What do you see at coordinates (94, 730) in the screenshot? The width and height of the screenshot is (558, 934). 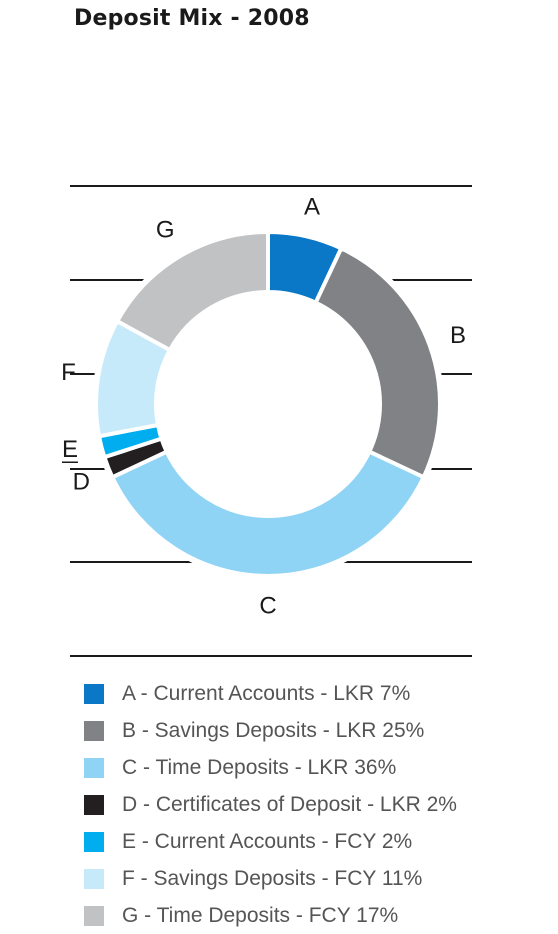 I see `legend-swatch-b` at bounding box center [94, 730].